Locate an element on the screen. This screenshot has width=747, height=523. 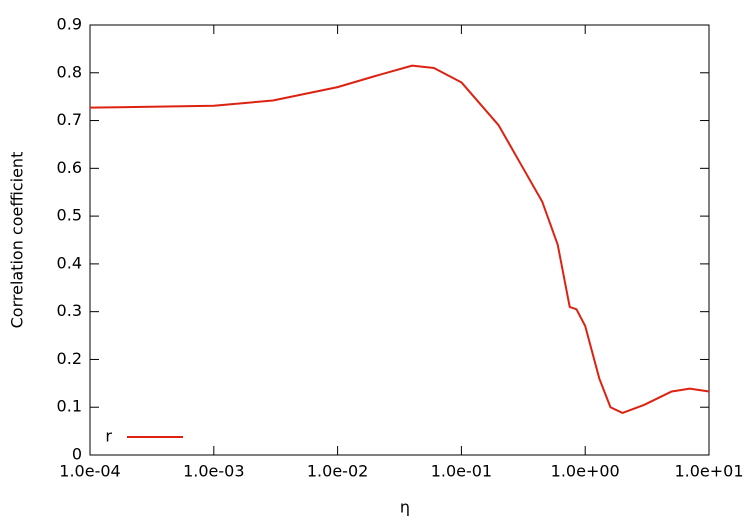
y-tick-label: 0.5 is located at coordinates (69, 215).